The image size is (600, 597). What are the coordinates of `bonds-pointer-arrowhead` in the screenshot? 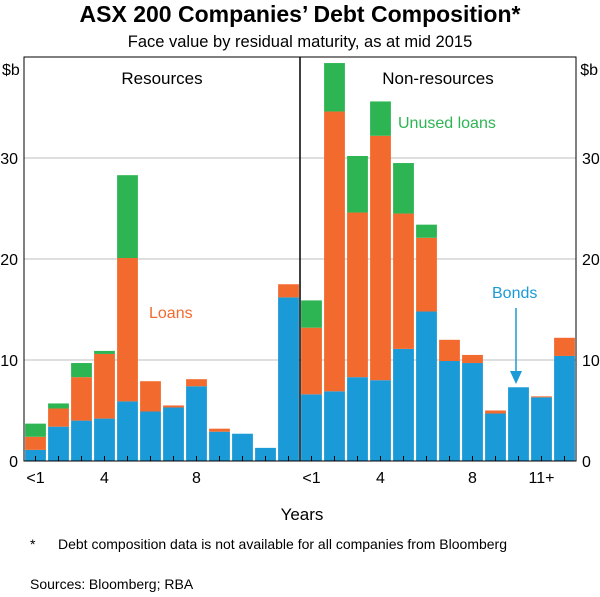 It's located at (516, 377).